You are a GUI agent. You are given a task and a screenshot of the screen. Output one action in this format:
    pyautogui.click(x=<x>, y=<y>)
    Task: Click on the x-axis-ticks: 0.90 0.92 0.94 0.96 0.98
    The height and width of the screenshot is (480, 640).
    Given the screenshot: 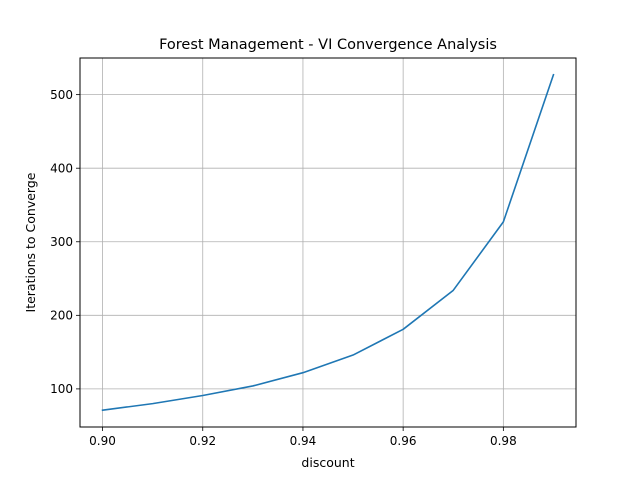 What is the action you would take?
    pyautogui.click(x=303, y=437)
    